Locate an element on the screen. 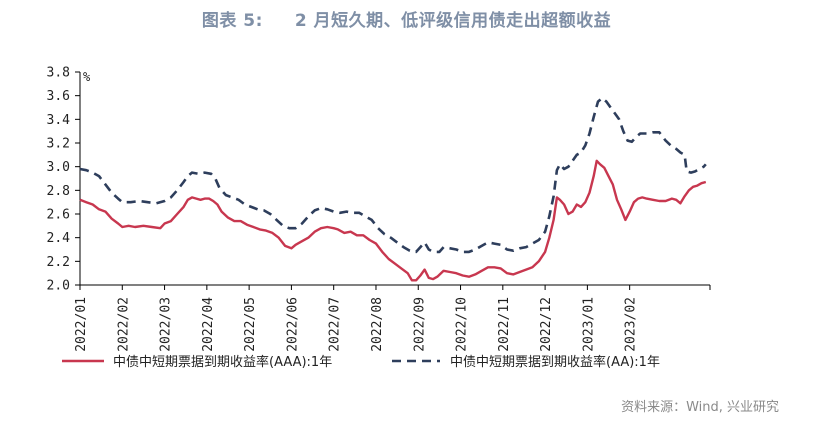 Image resolution: width=813 pixels, height=423 pixels. x-tick-label: 2022/10 is located at coordinates (462, 324).